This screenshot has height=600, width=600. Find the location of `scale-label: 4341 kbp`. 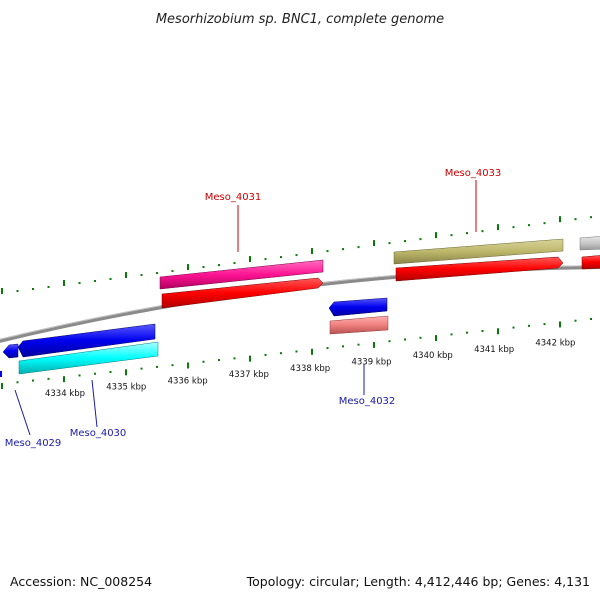

scale-label: 4341 kbp is located at coordinates (494, 350).